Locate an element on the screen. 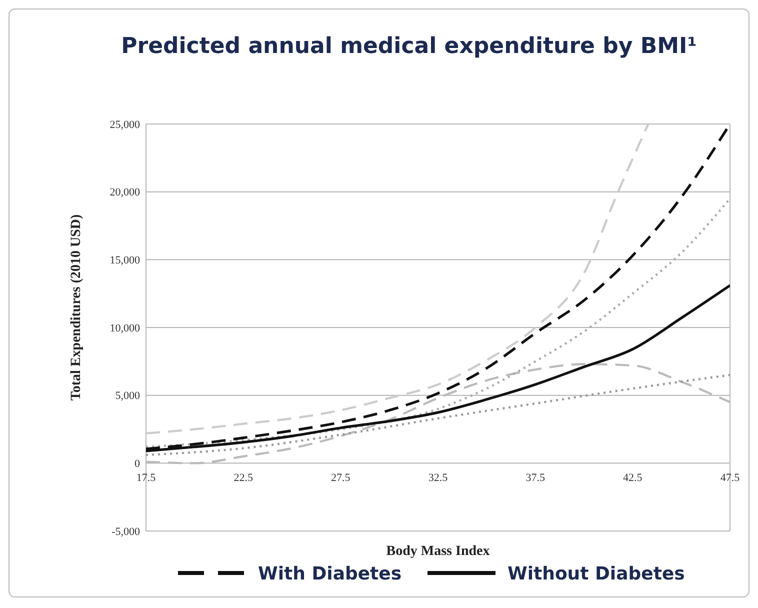 This screenshot has height=608, width=758. x-tick-label: 27.5 is located at coordinates (341, 478).